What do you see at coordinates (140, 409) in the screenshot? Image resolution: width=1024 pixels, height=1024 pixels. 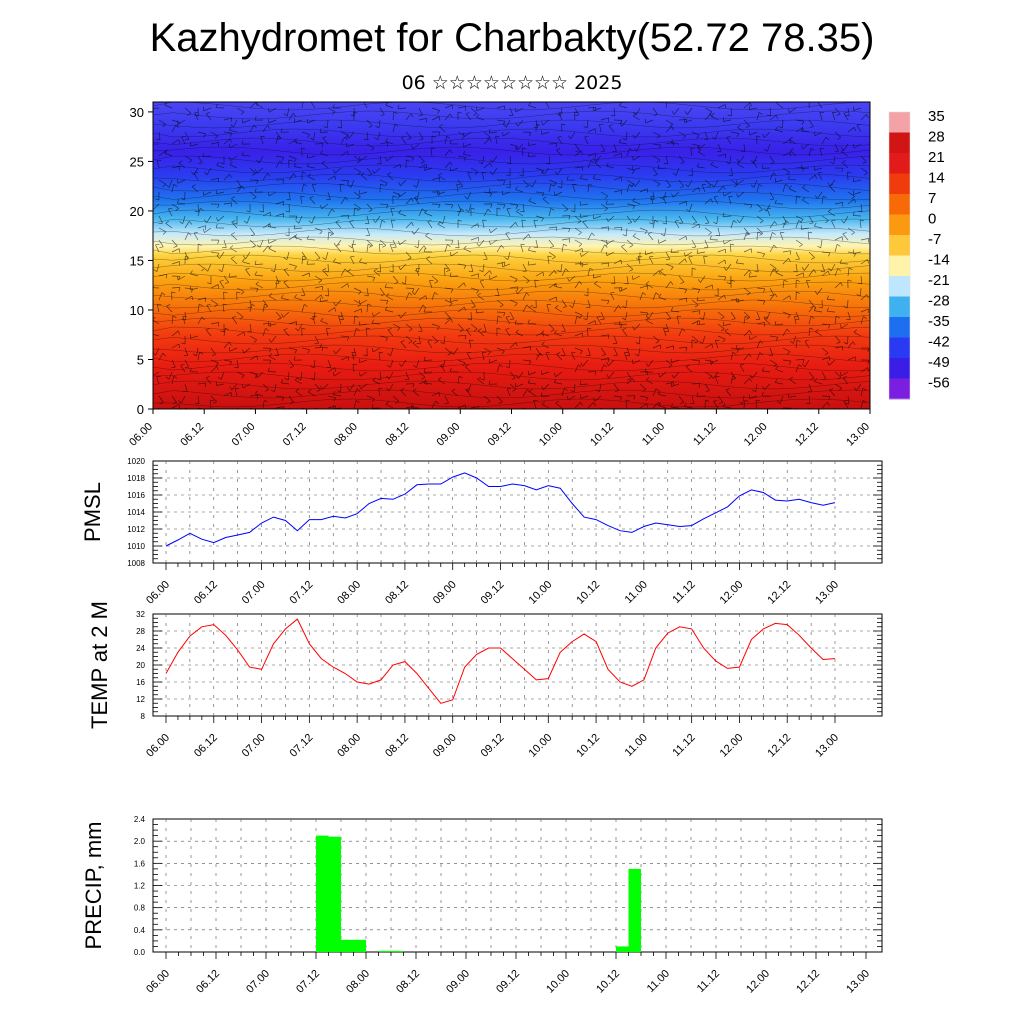 I see `heatmap-y-tick-label: 0` at bounding box center [140, 409].